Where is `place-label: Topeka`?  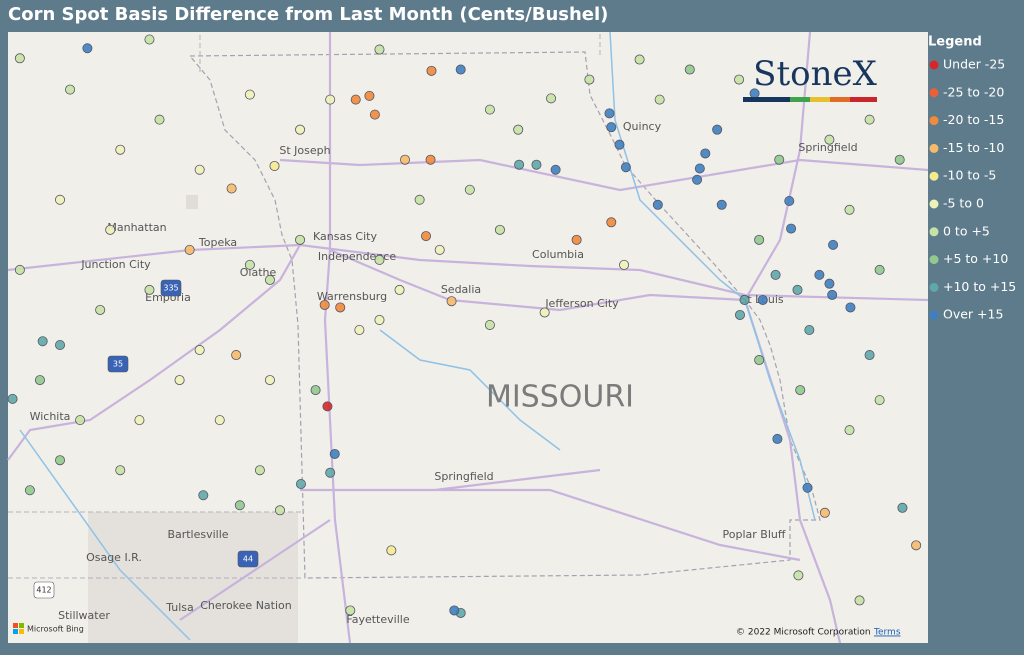
place-label: Topeka is located at coordinates (217, 242).